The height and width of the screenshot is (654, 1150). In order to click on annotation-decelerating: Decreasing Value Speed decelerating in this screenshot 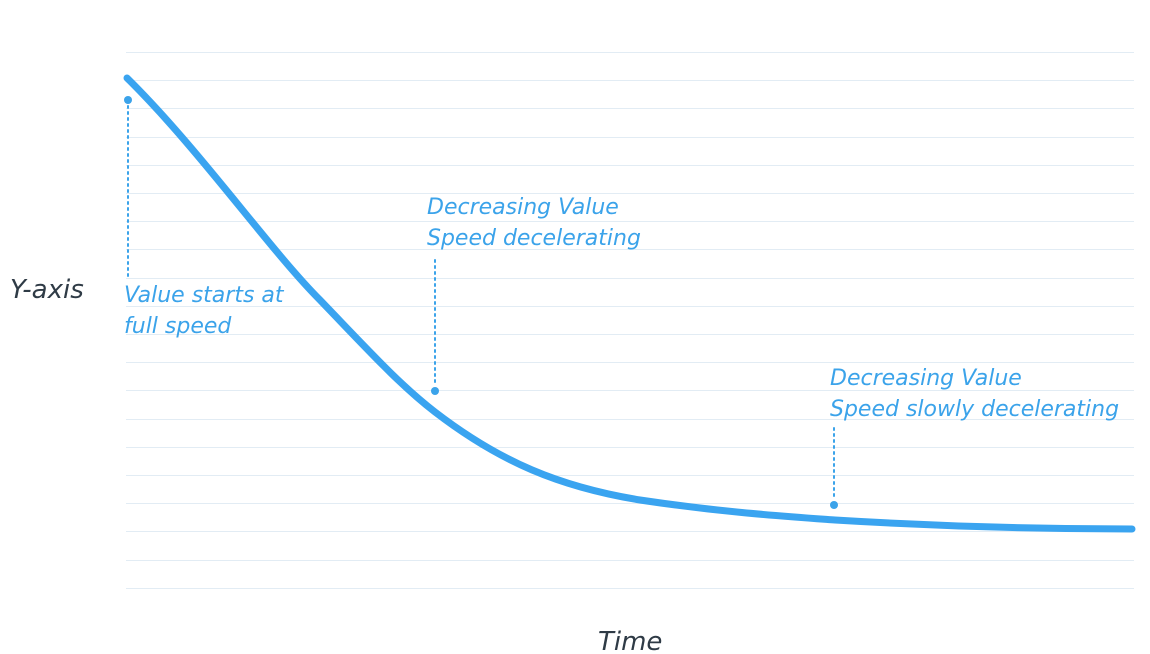, I will do `click(534, 295)`.